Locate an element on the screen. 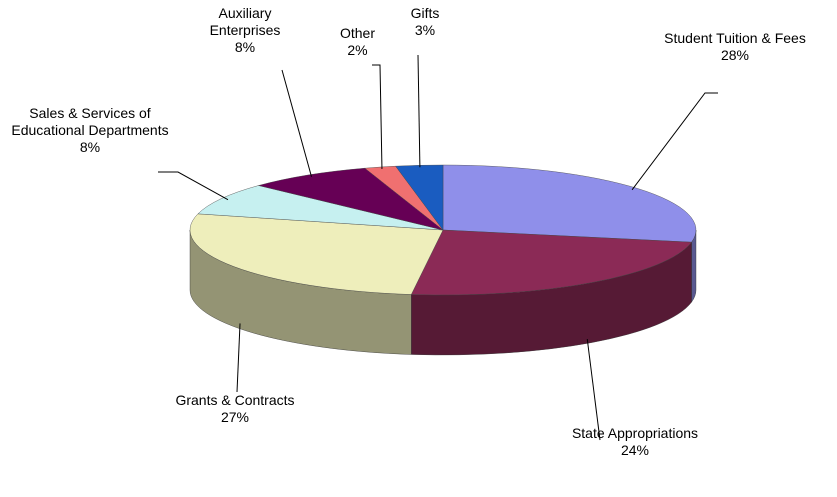 The image size is (837, 497). value-label: 27% is located at coordinates (235, 417).